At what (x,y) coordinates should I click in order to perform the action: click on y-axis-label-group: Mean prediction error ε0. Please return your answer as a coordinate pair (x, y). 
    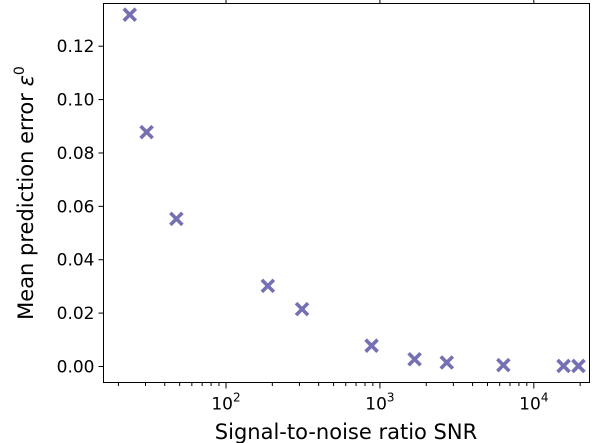
    Looking at the image, I should click on (25, 193).